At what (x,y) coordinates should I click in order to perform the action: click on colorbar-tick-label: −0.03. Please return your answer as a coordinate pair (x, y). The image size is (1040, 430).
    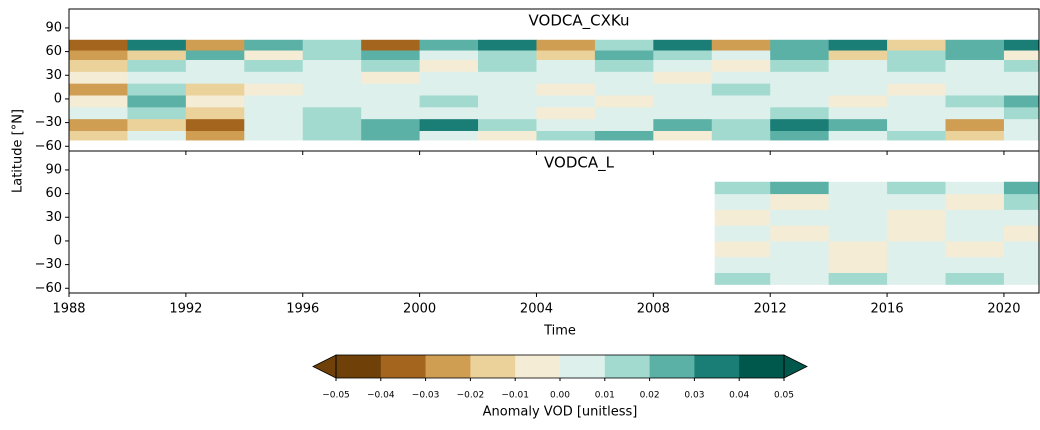
    Looking at the image, I should click on (426, 396).